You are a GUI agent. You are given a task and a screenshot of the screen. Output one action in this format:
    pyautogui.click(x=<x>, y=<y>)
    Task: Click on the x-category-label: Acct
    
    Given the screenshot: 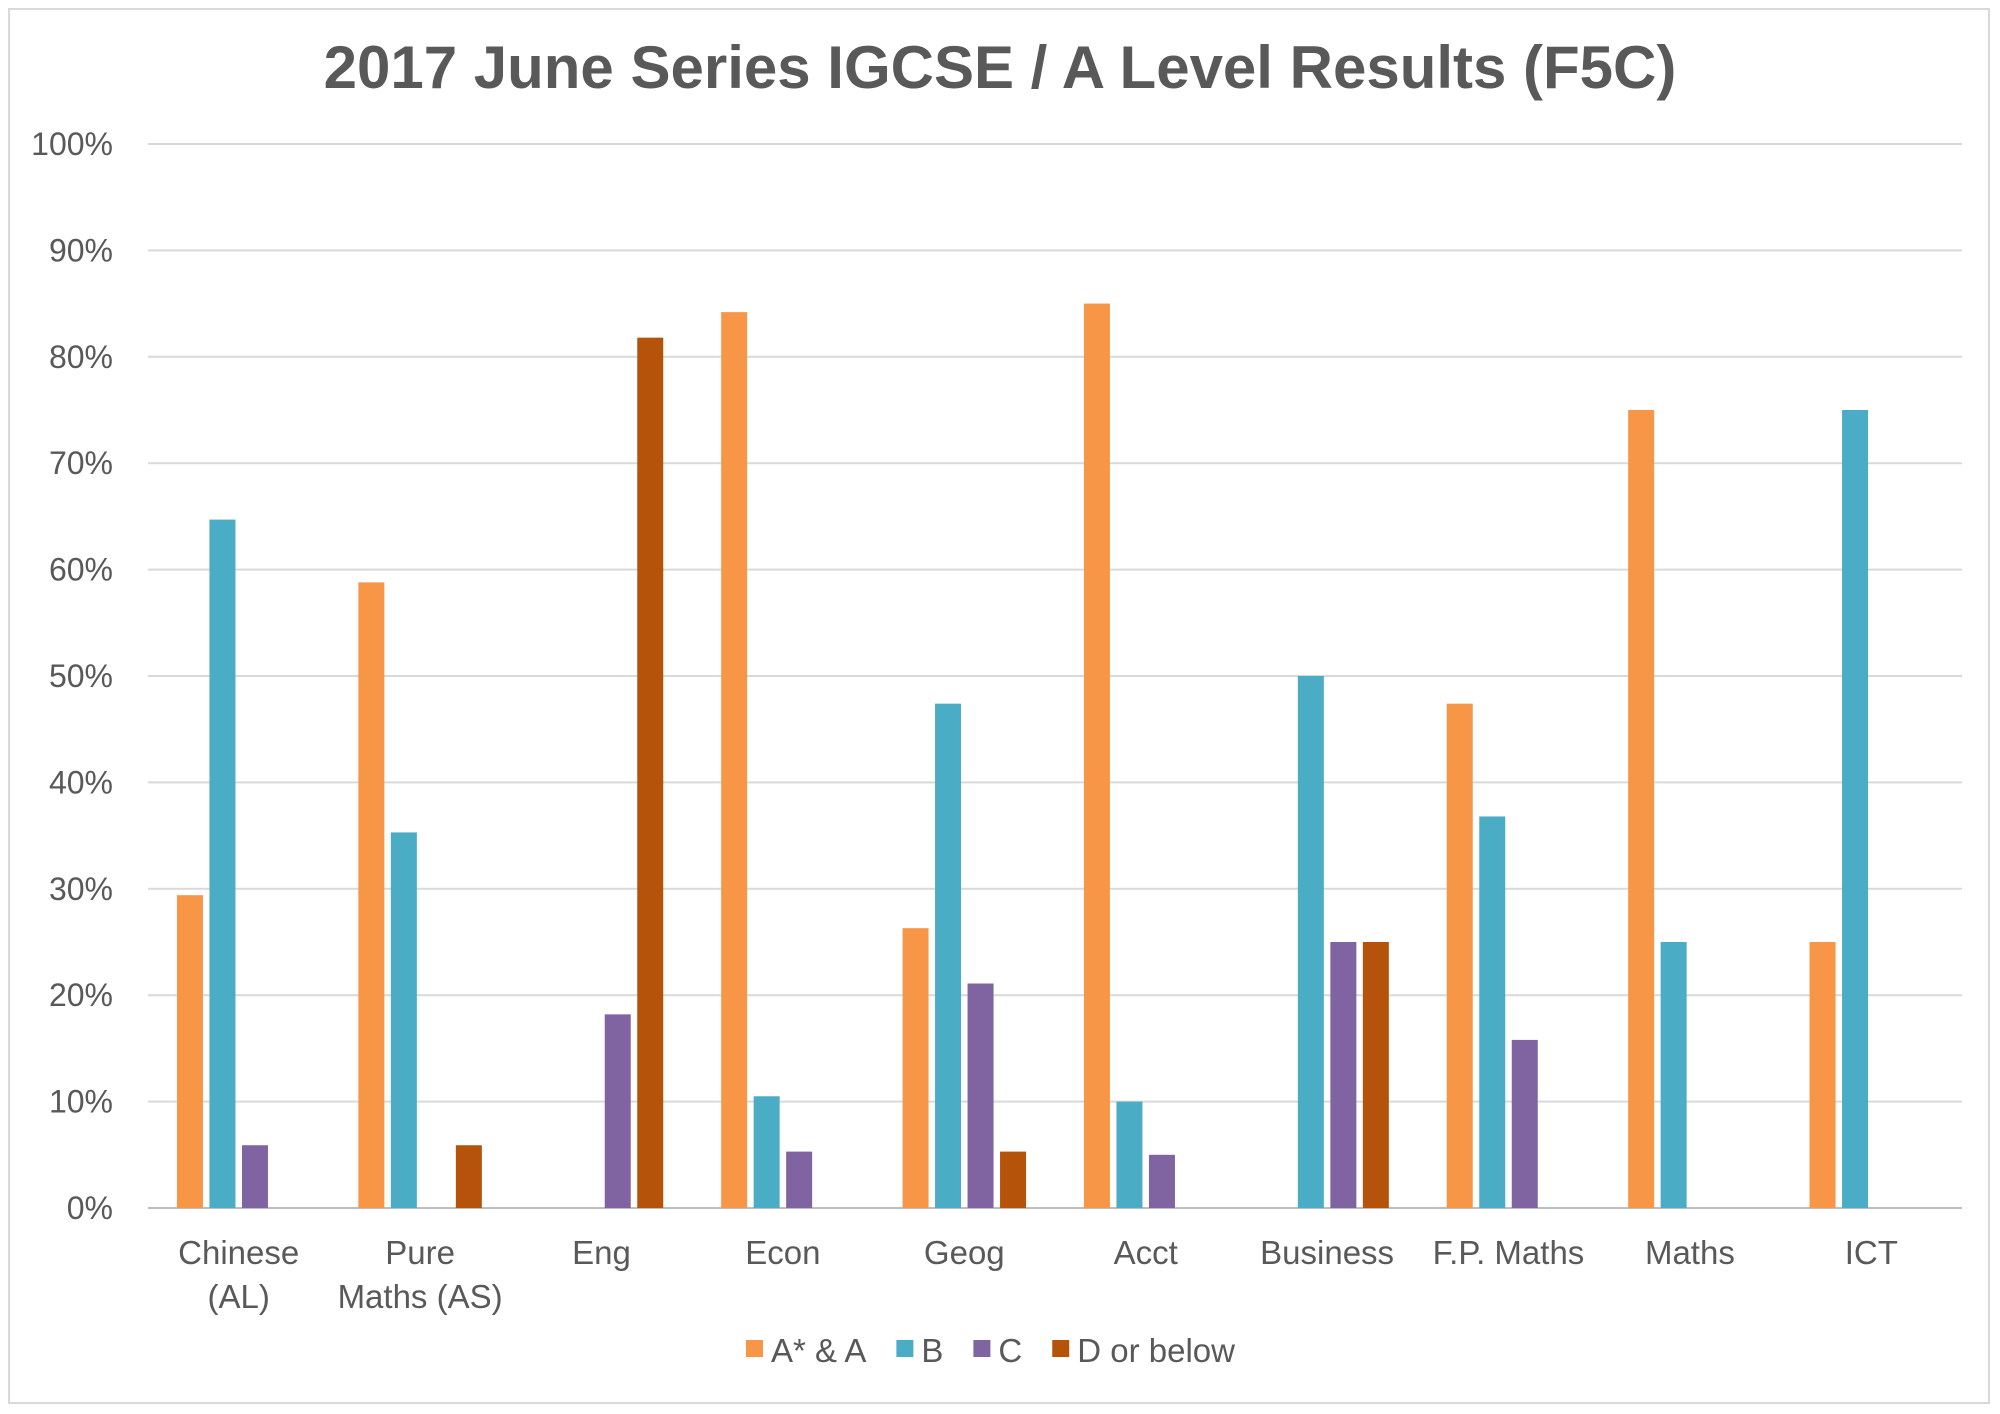 What is the action you would take?
    pyautogui.click(x=1146, y=1252)
    